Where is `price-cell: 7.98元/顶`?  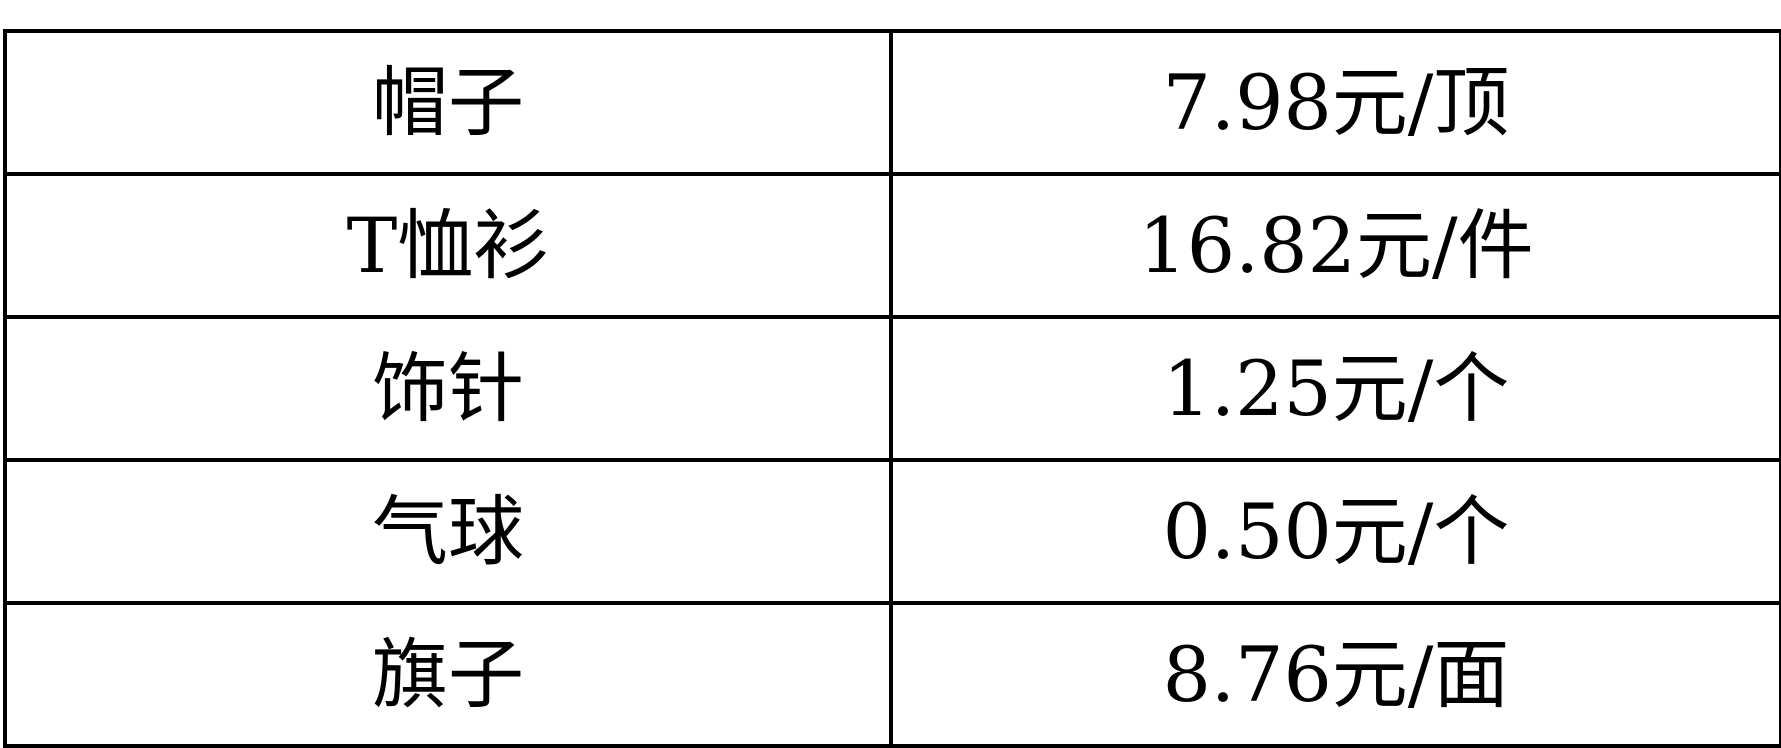 price-cell: 7.98元/顶 is located at coordinates (1335, 102).